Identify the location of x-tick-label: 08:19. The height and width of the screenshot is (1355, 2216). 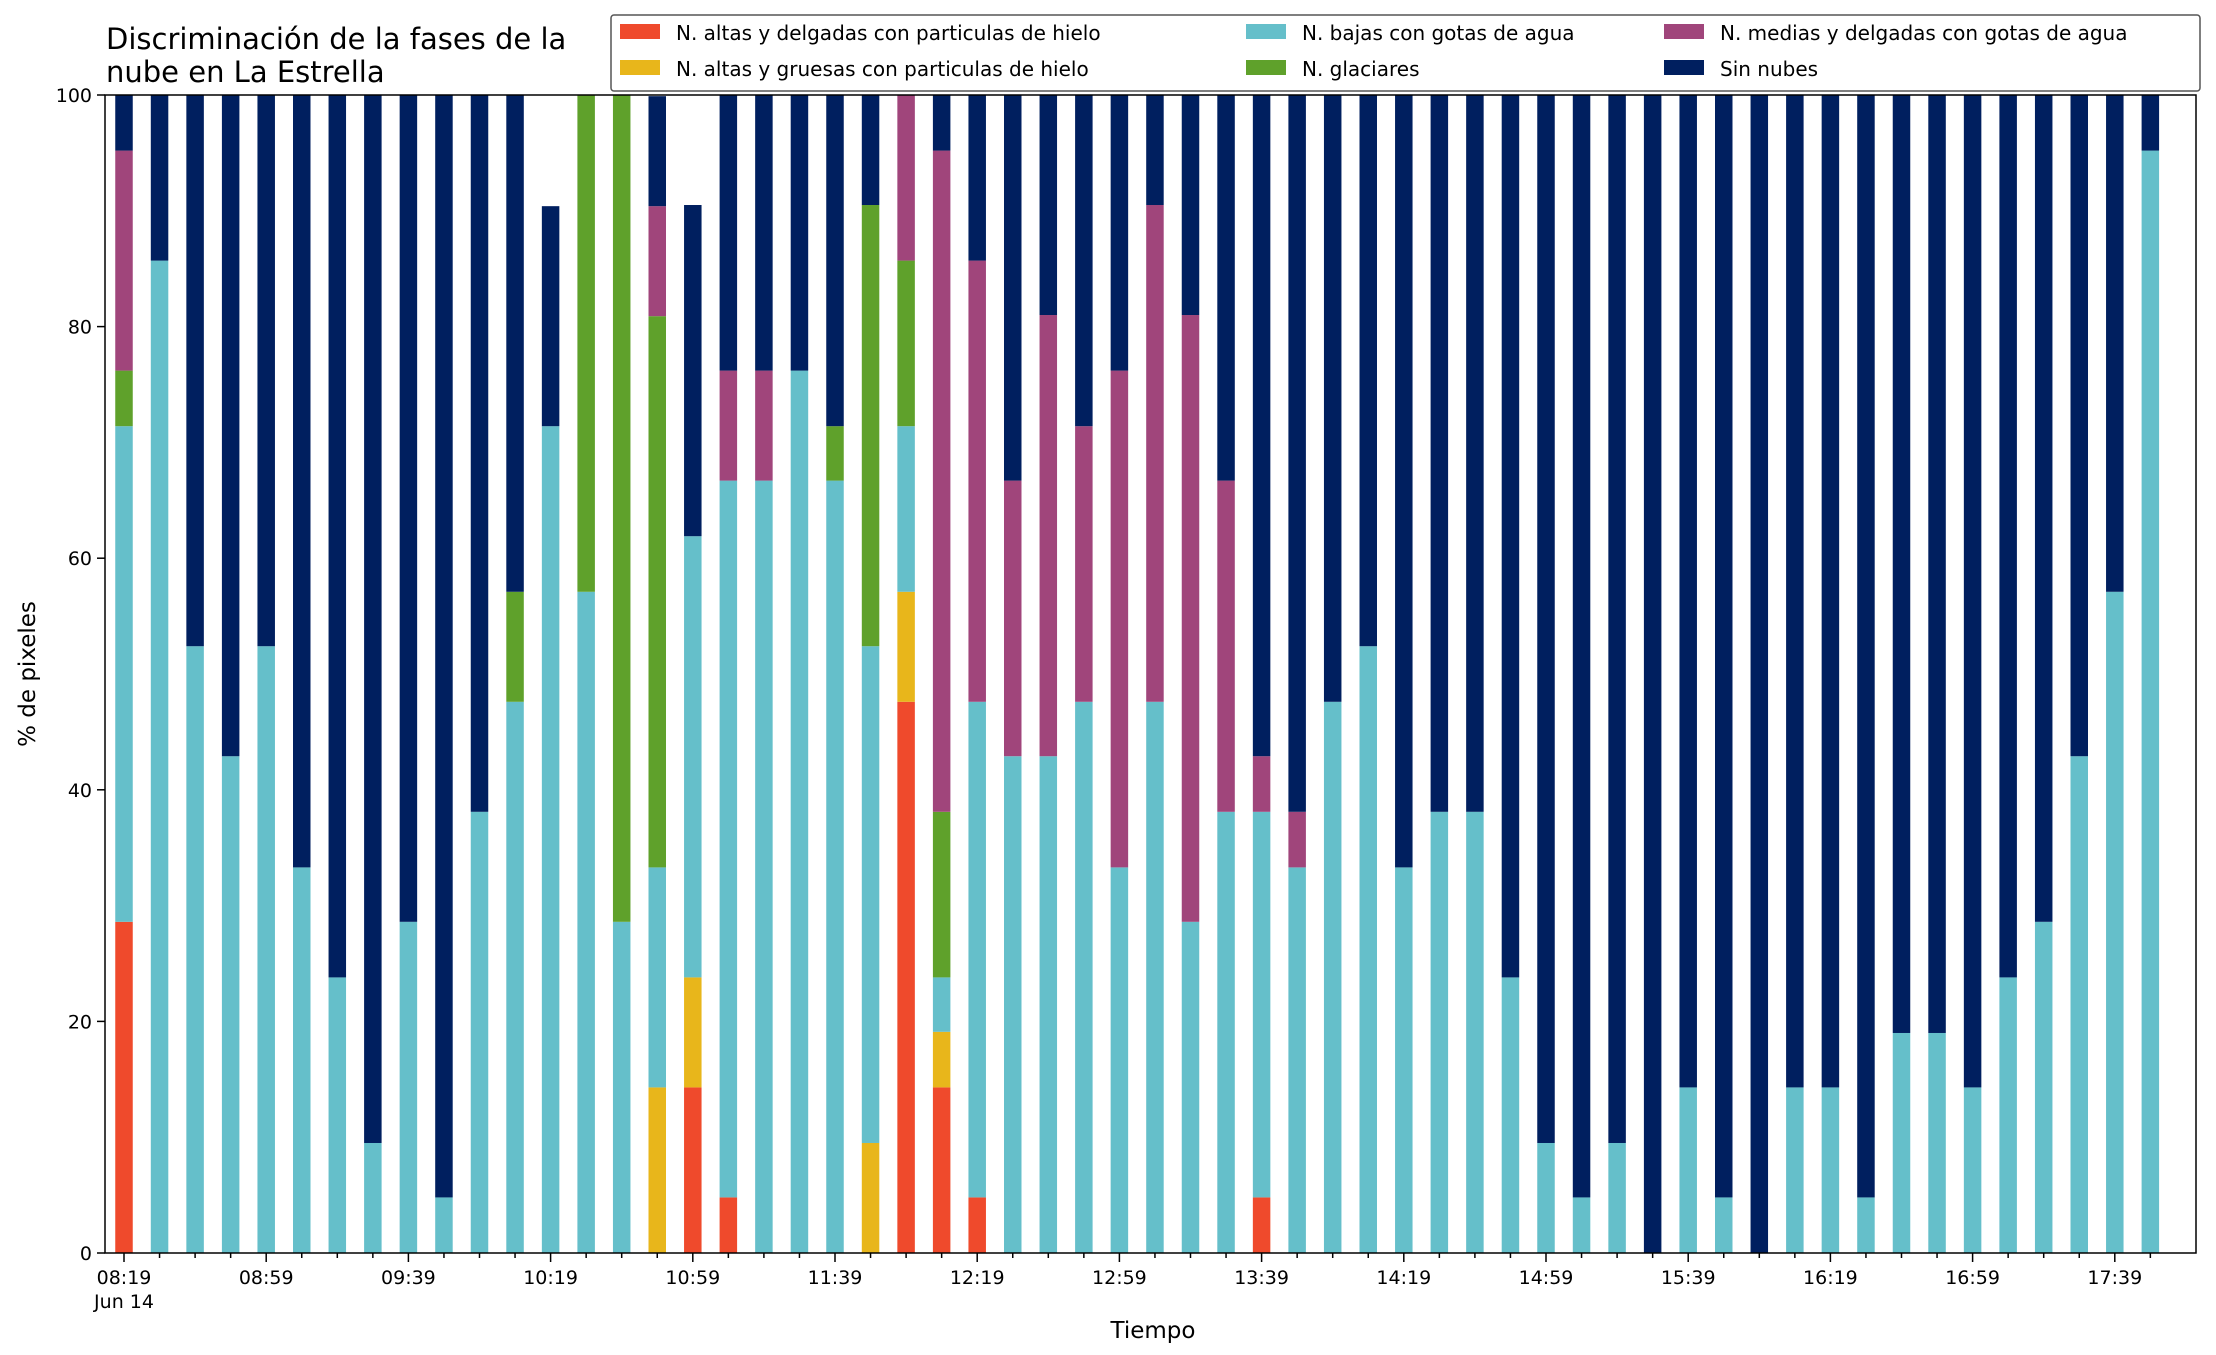
(124, 1278).